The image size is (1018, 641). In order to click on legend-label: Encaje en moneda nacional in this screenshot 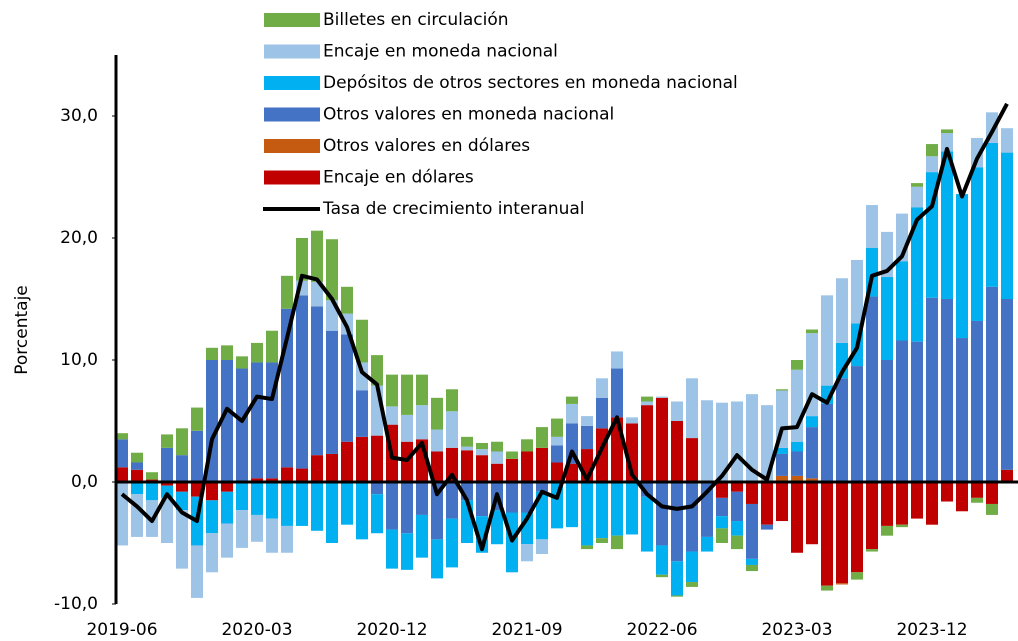, I will do `click(440, 52)`.